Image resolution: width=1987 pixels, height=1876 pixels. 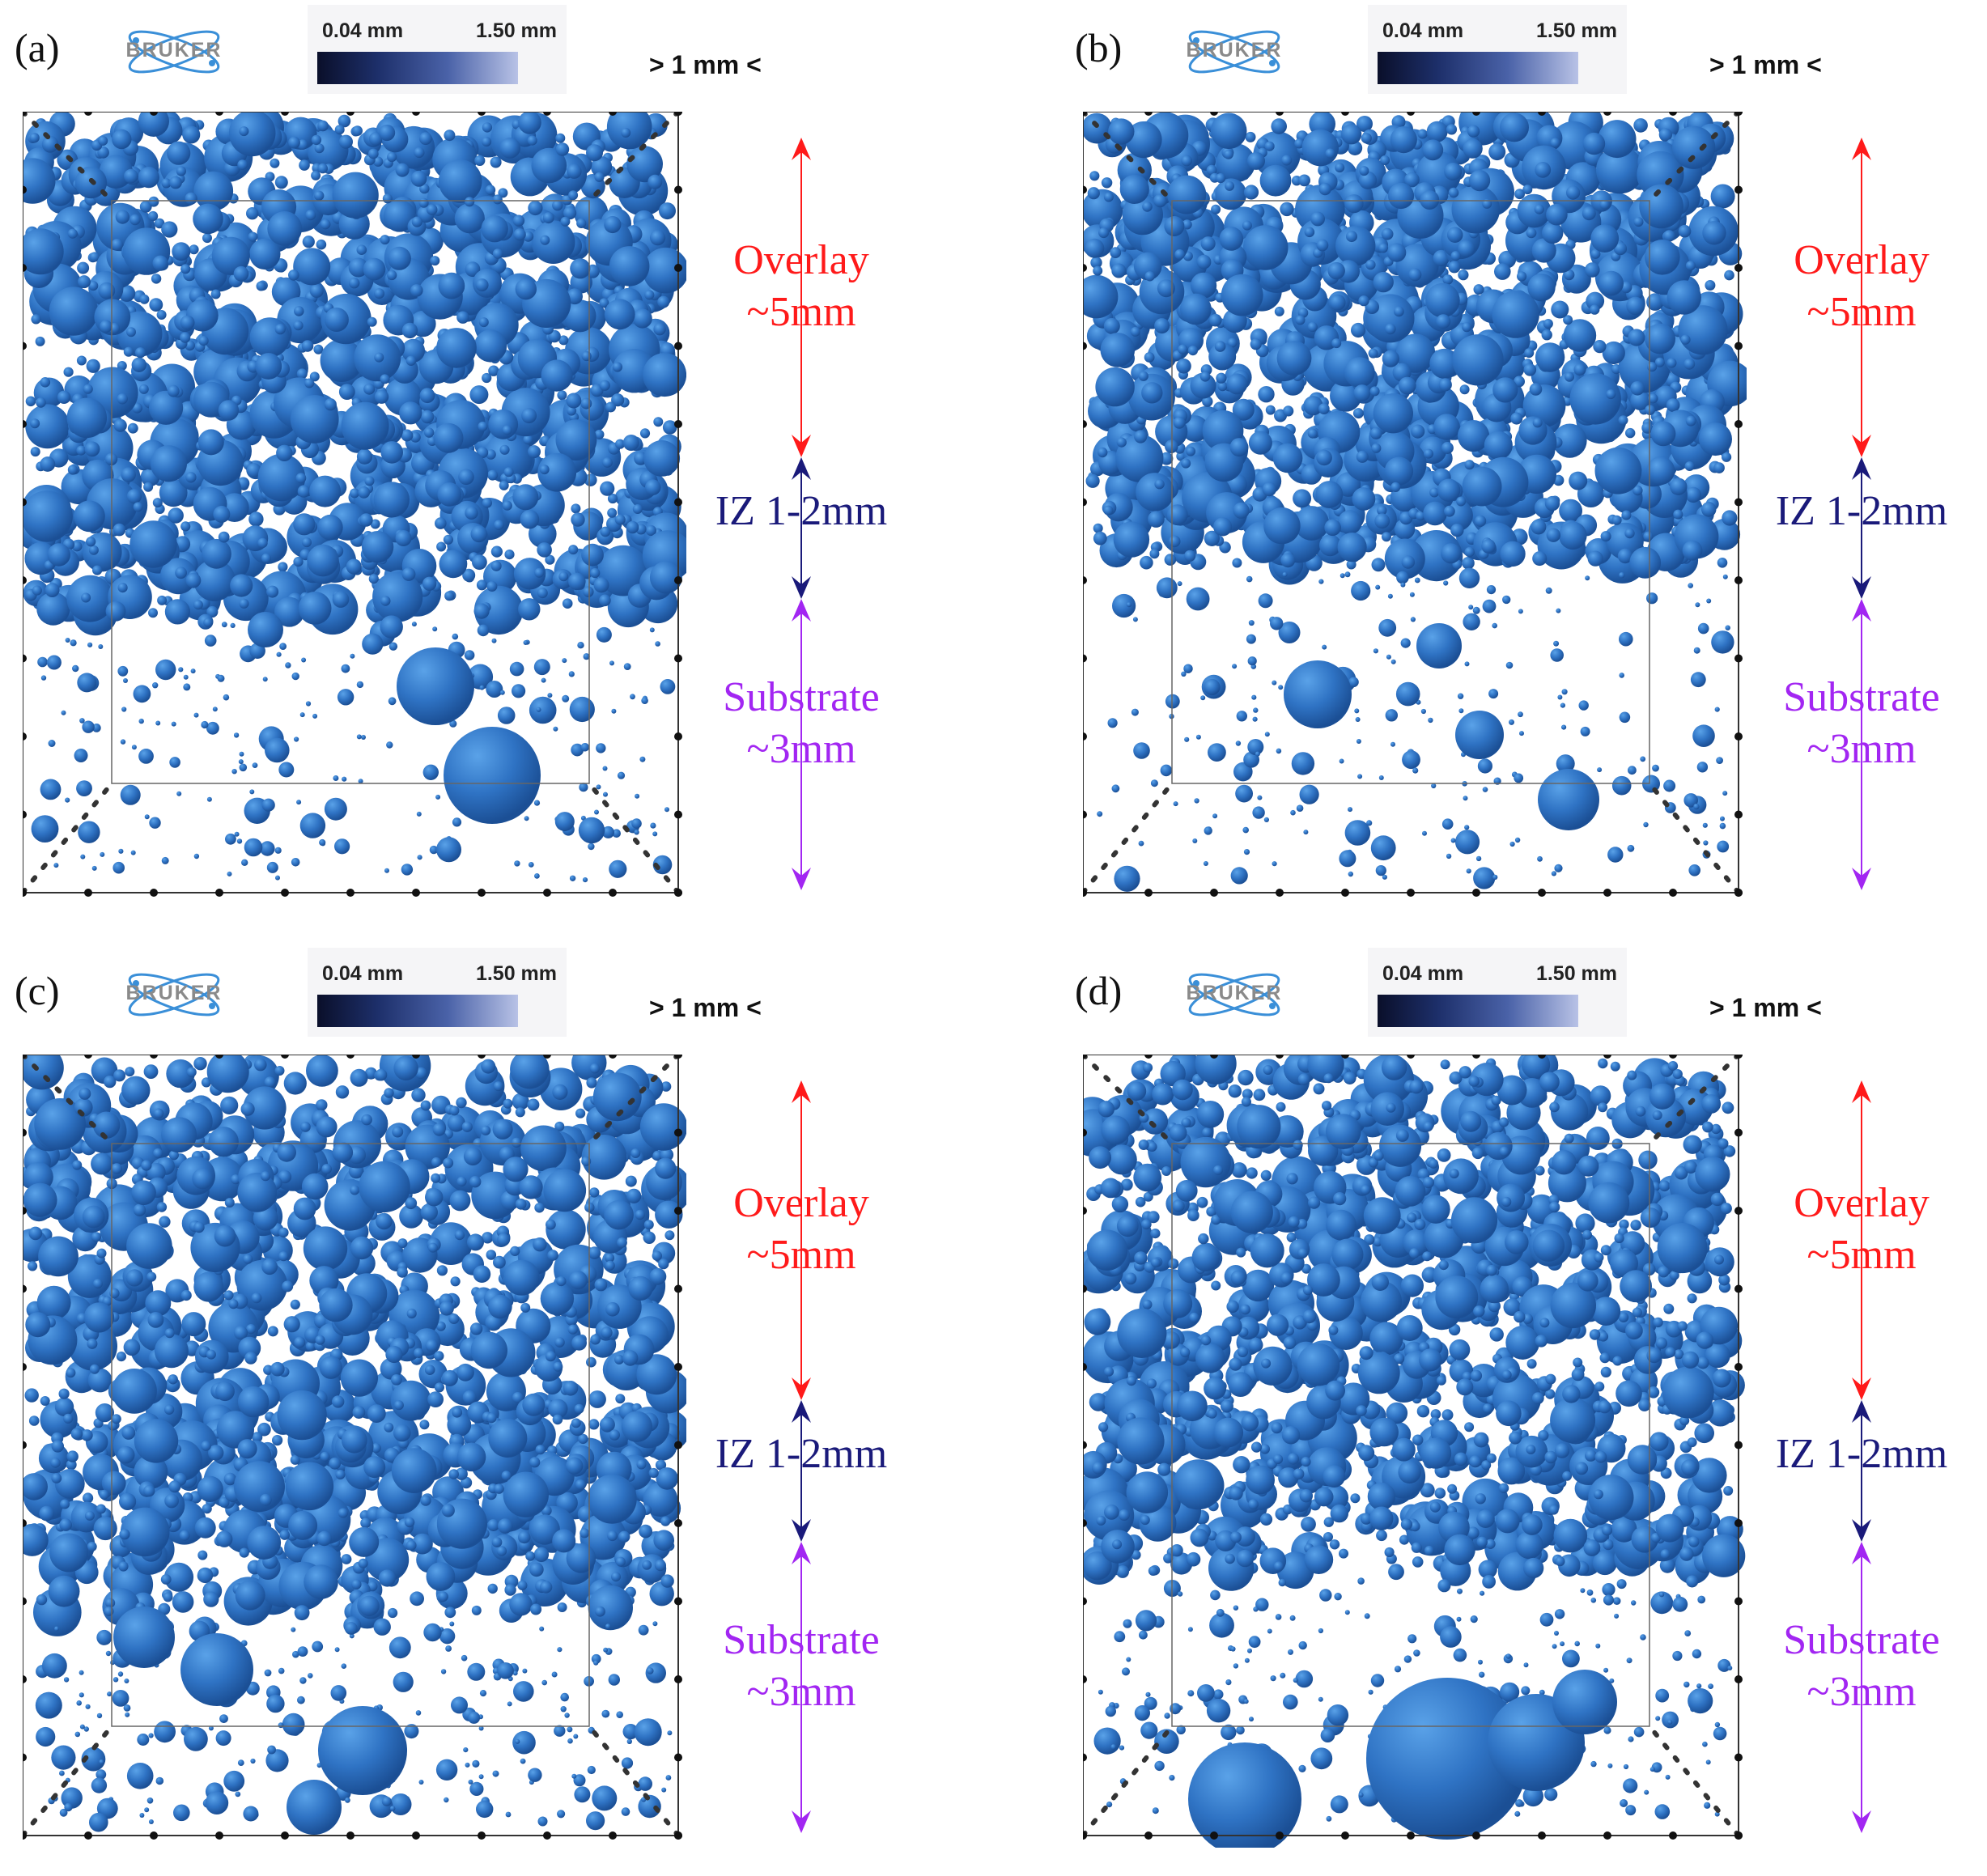 I want to click on overlay-zone-label: Overlay ~5mm, so click(x=1861, y=286).